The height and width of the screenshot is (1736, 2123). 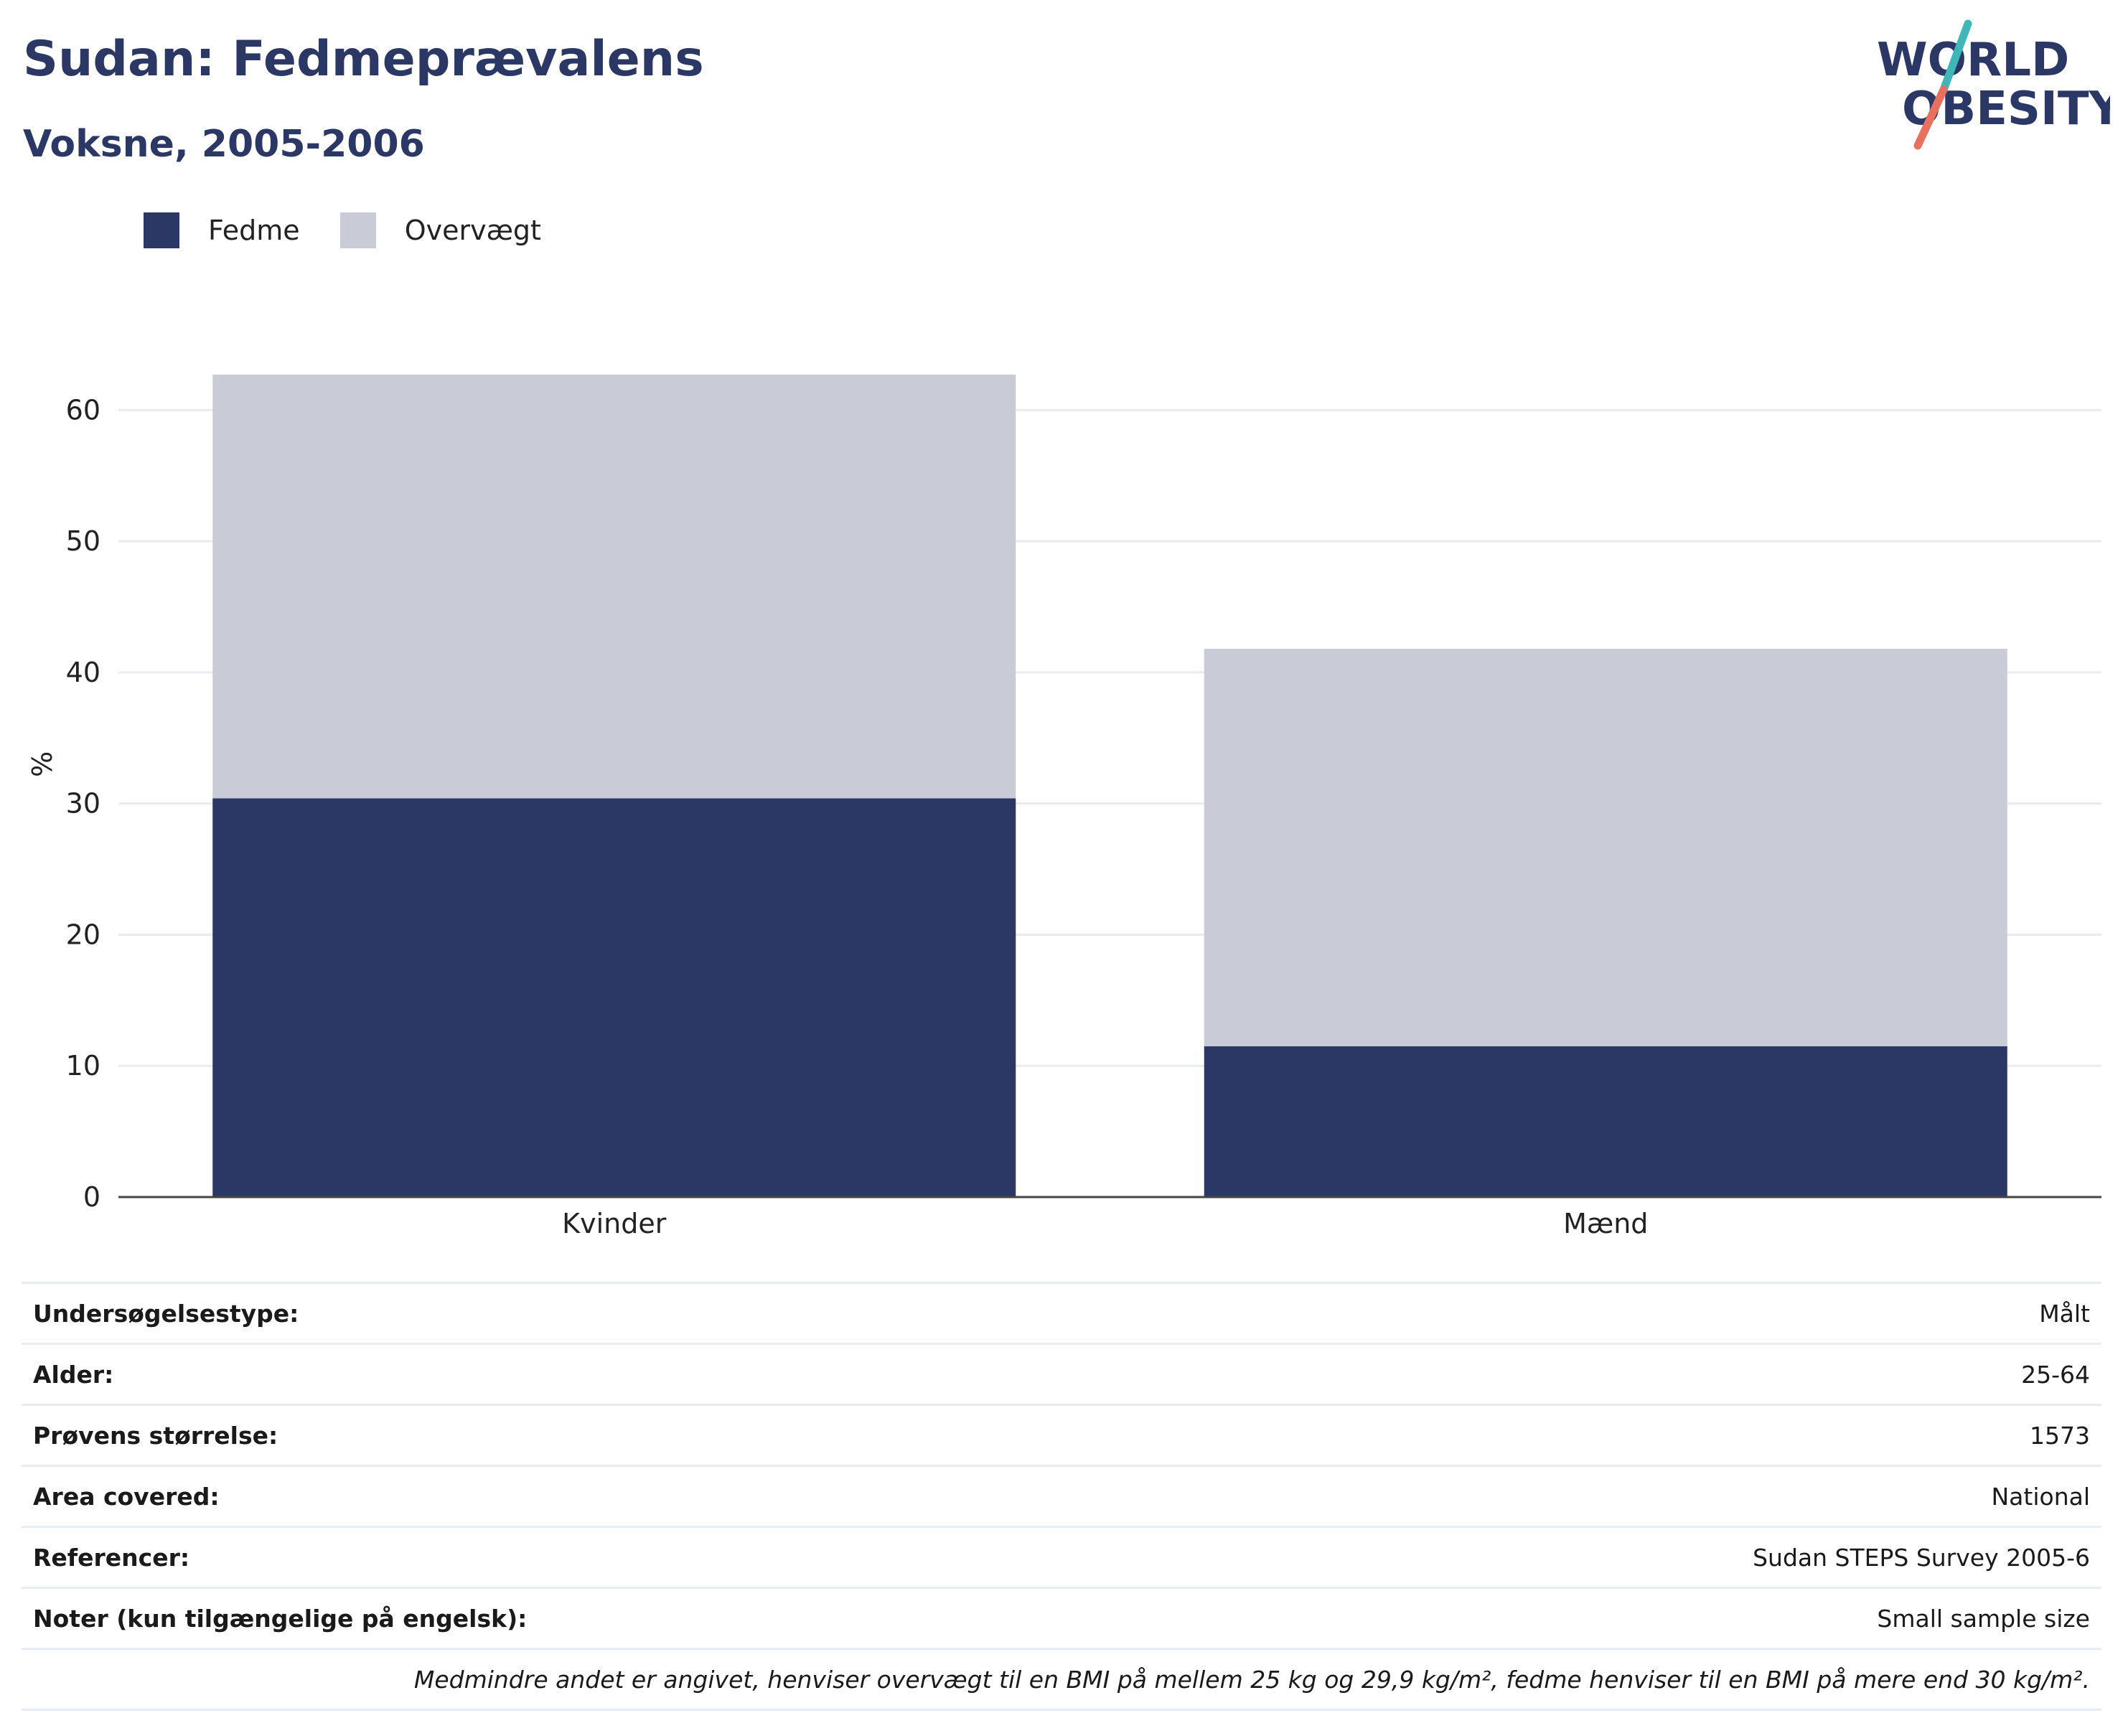 I want to click on legend-swatch-overvaegt, so click(x=357, y=230).